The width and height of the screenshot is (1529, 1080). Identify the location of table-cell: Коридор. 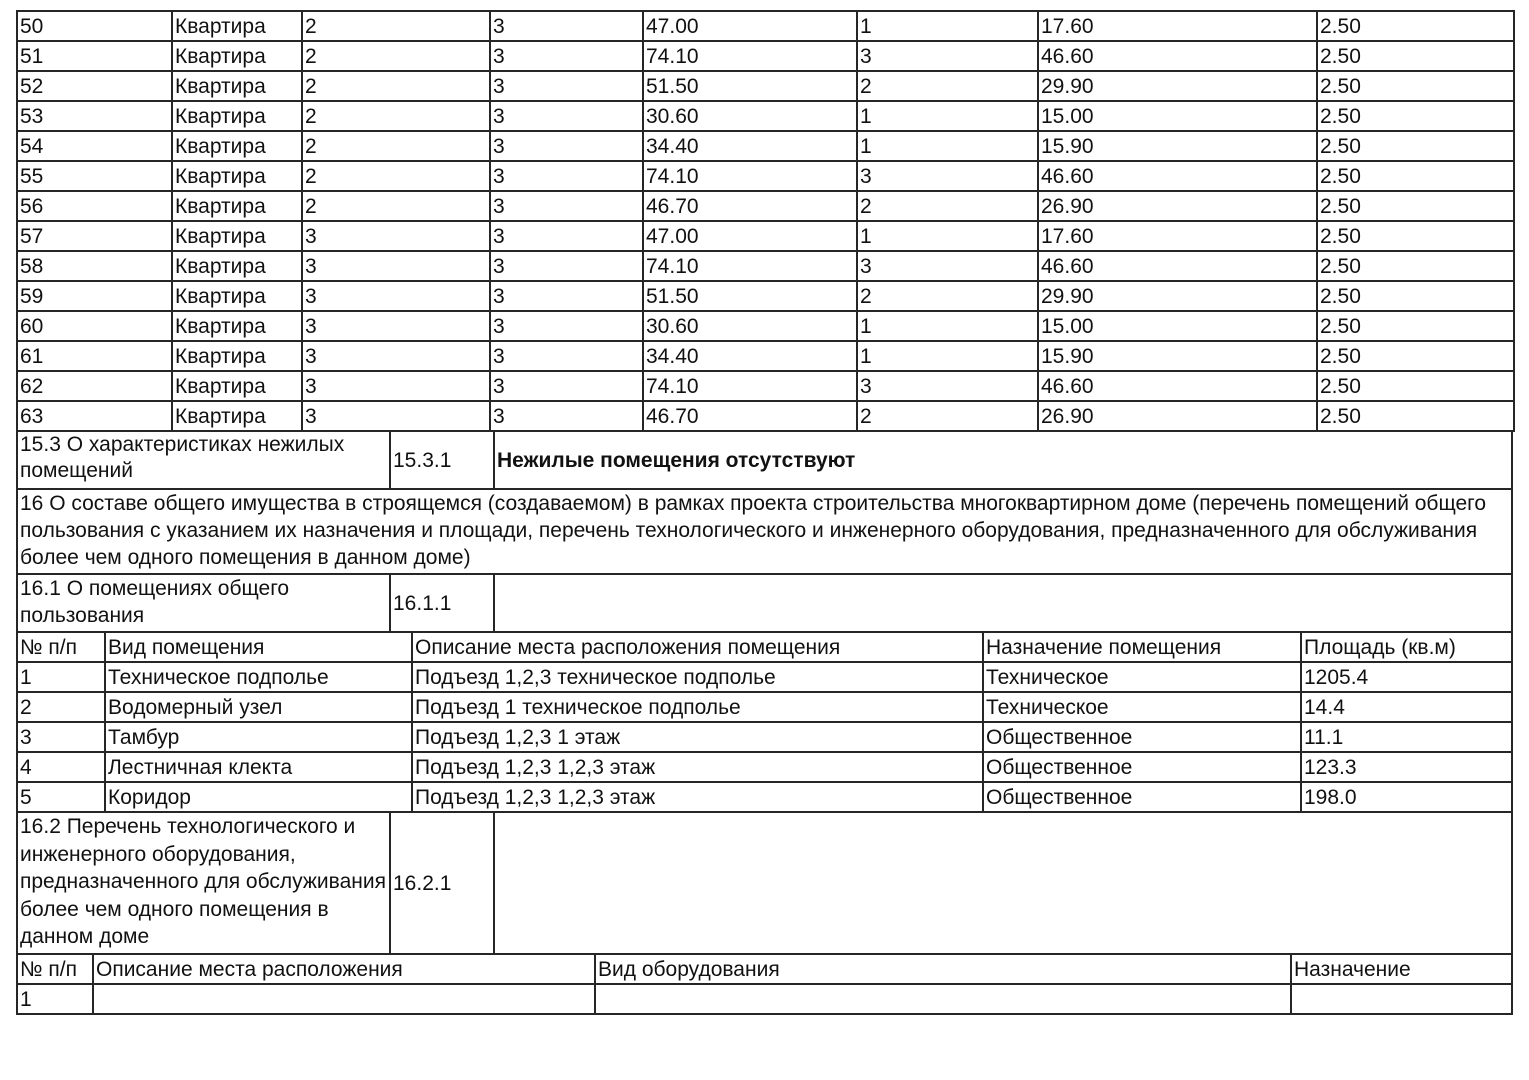
(258, 797).